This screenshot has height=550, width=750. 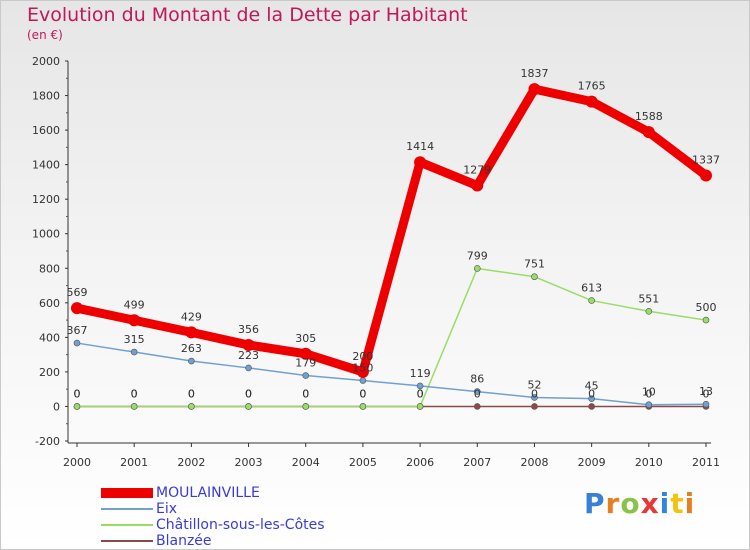 I want to click on data-label-eix: 263, so click(x=191, y=348).